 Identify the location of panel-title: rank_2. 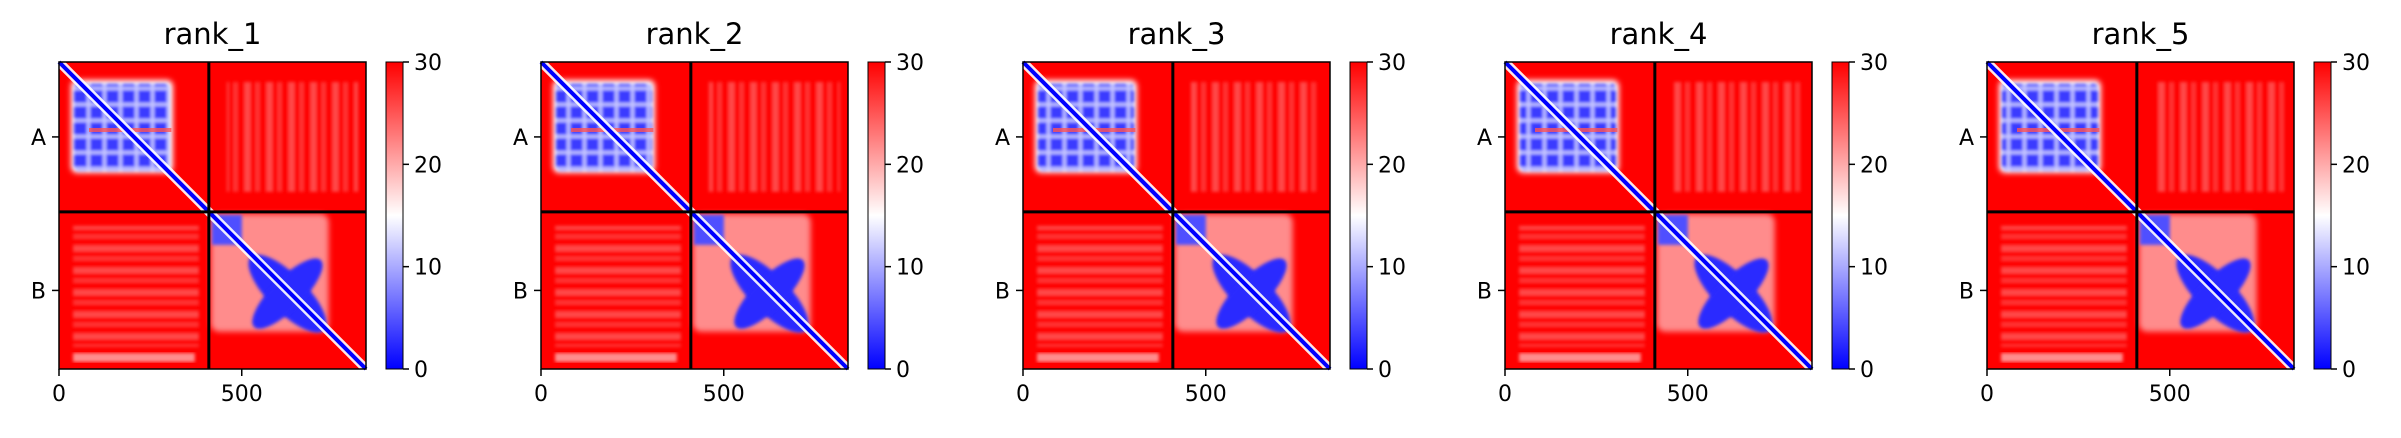
(695, 34).